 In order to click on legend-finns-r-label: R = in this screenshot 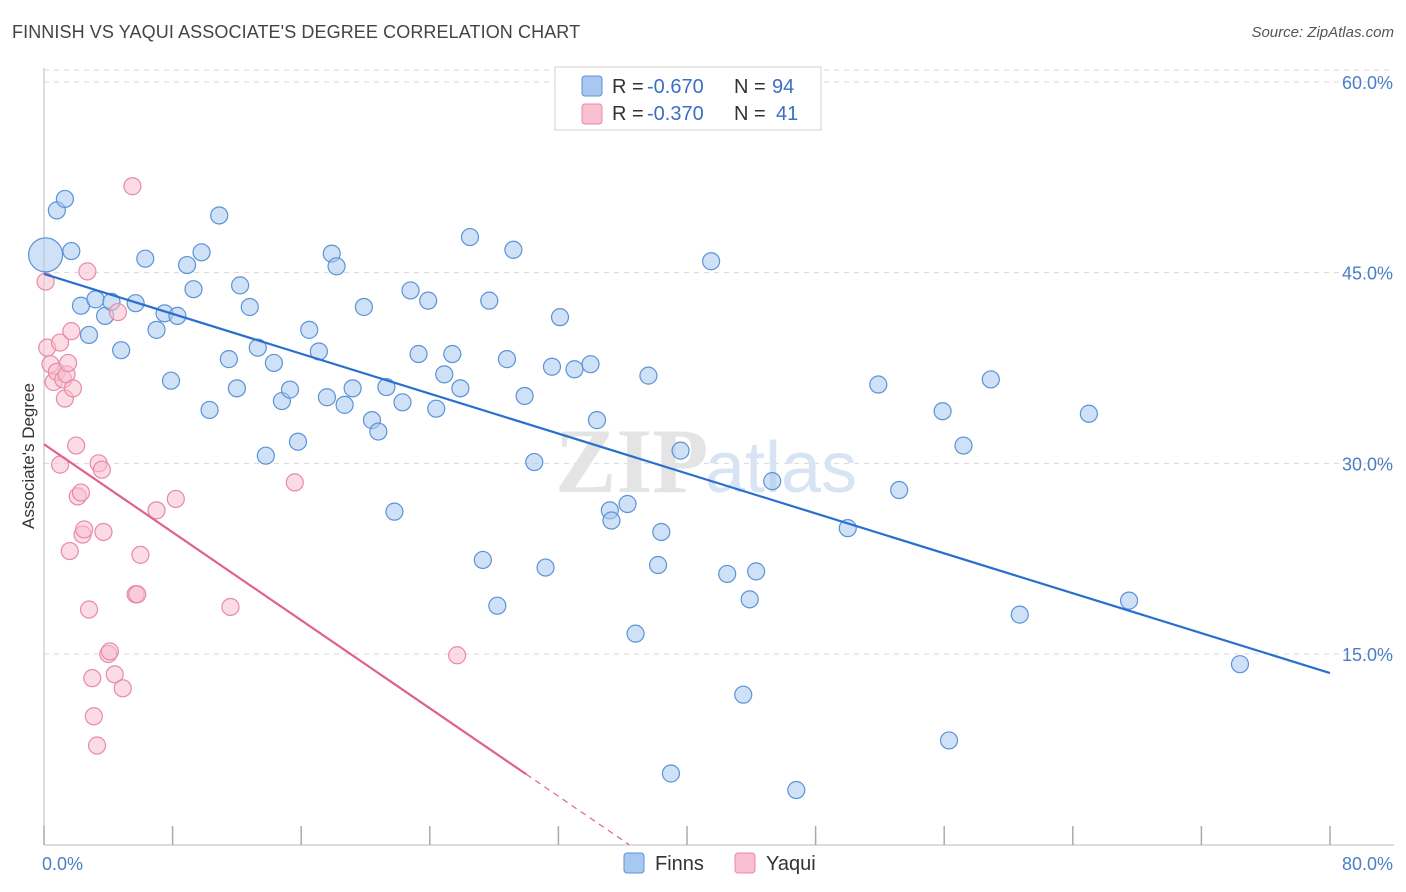, I will do `click(628, 87)`.